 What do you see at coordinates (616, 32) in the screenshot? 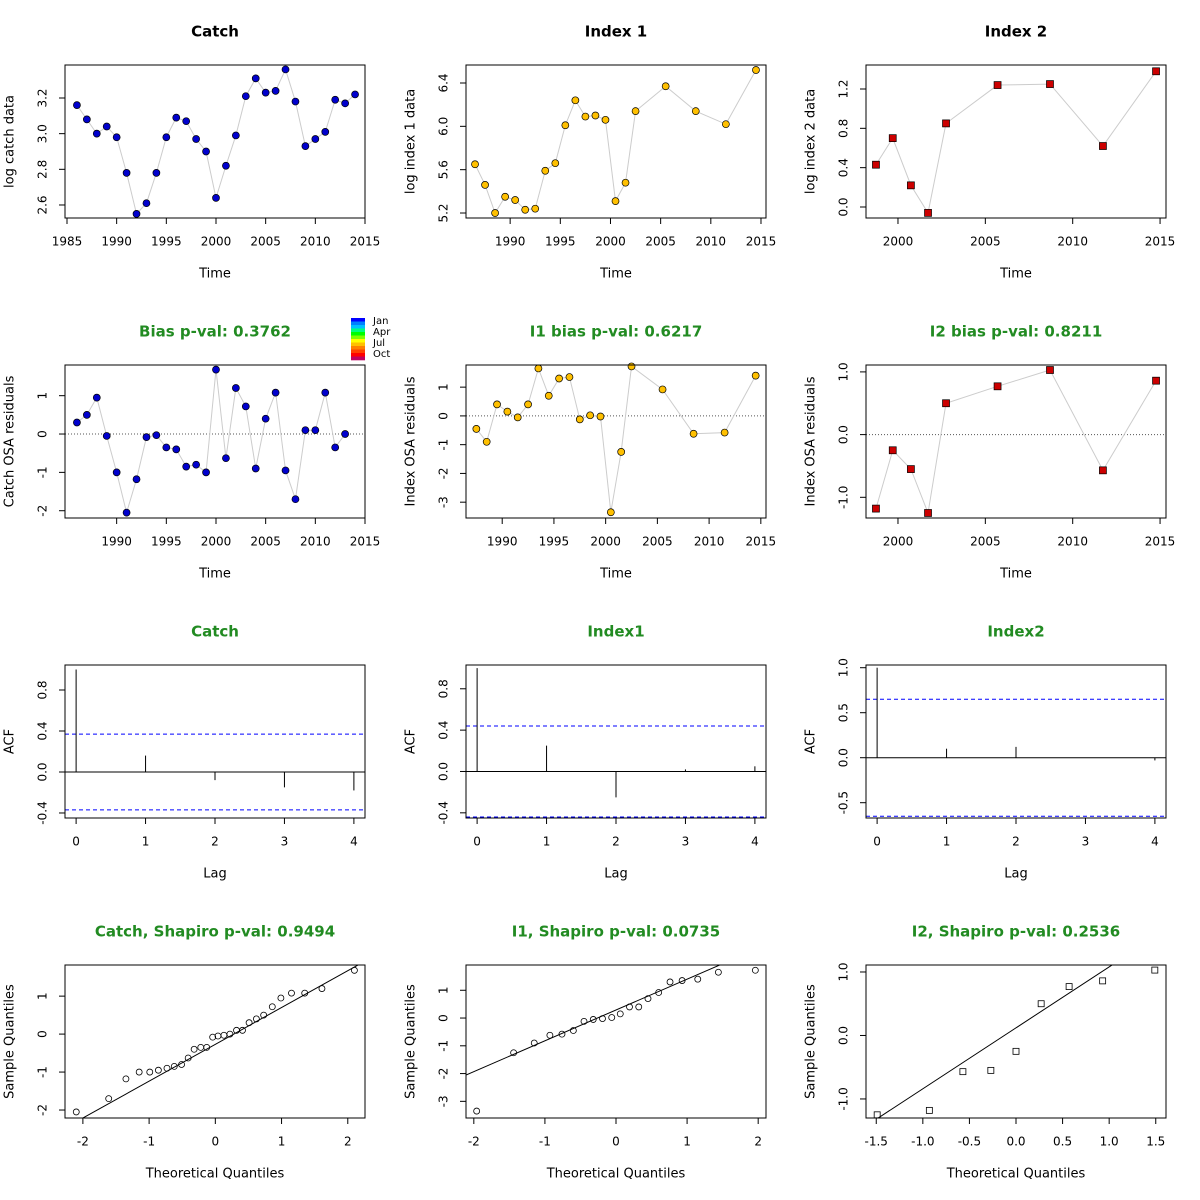
I see `panel-title: Index 1` at bounding box center [616, 32].